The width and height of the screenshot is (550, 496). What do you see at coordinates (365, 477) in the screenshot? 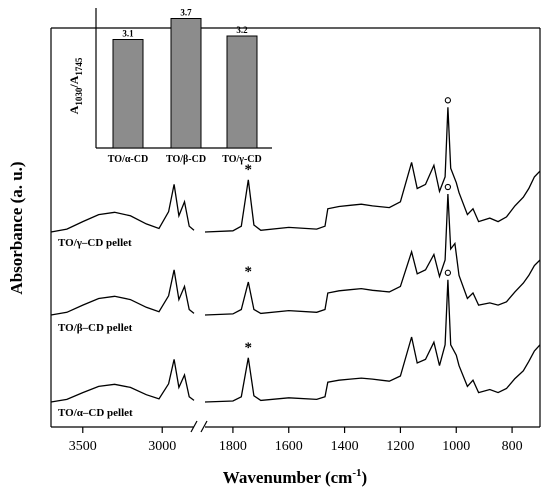
I see `x-axis-title-close: )` at bounding box center [365, 477].